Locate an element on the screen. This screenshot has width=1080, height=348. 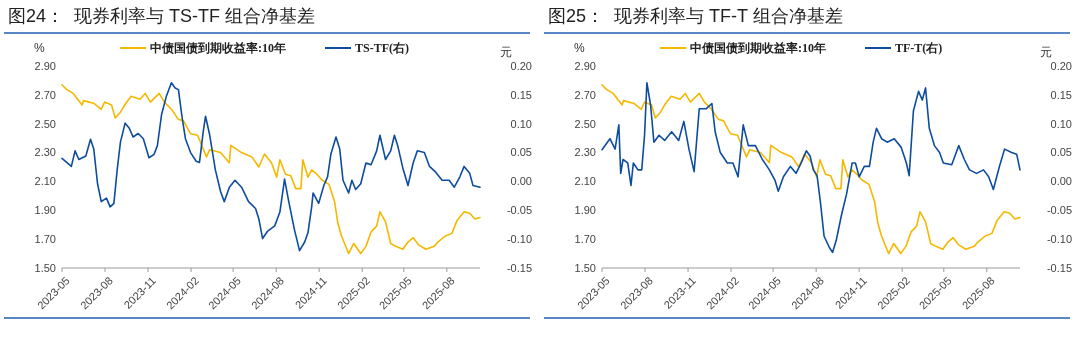
legend-label: TF-T(右) is located at coordinates (919, 48).